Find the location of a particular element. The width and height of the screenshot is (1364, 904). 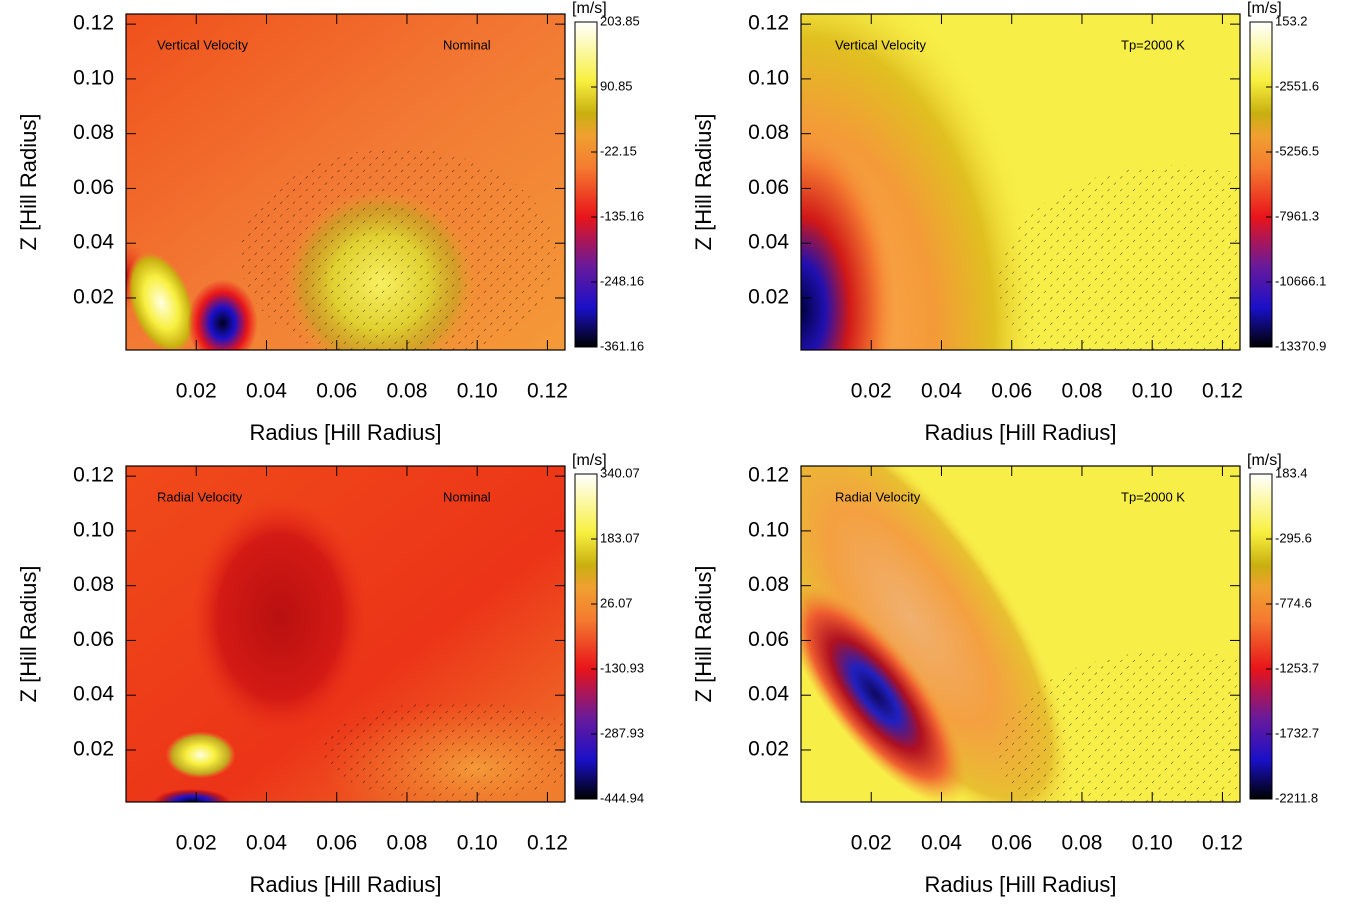

colorbar-tick-label: -361.16 is located at coordinates (622, 345).